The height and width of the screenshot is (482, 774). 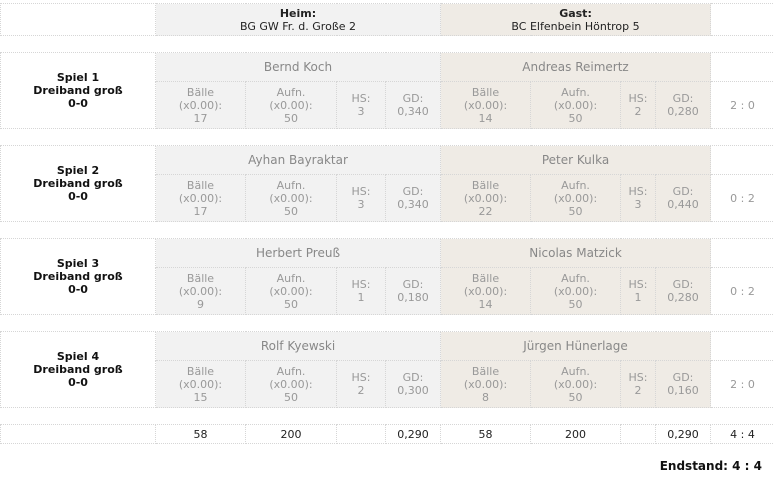 I want to click on game-title: Spiel 2, so click(x=78, y=170).